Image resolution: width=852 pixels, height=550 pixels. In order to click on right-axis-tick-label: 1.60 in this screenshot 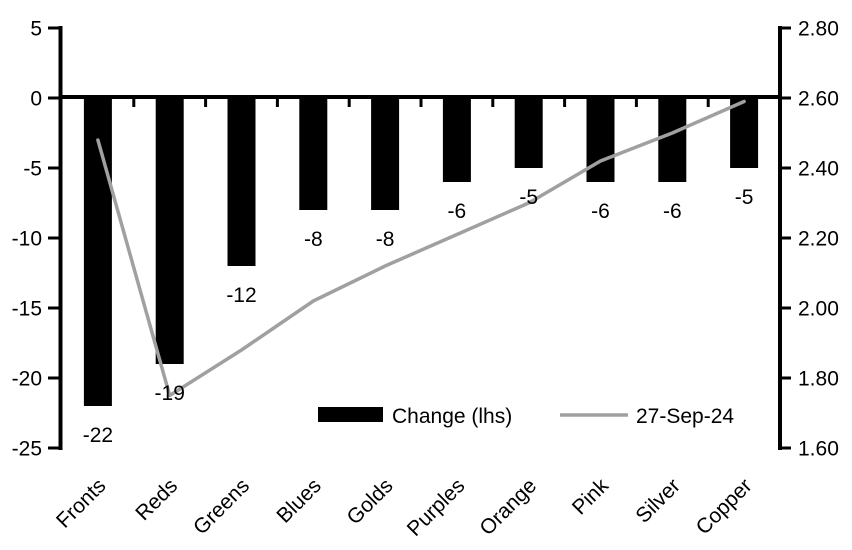, I will do `click(818, 449)`.